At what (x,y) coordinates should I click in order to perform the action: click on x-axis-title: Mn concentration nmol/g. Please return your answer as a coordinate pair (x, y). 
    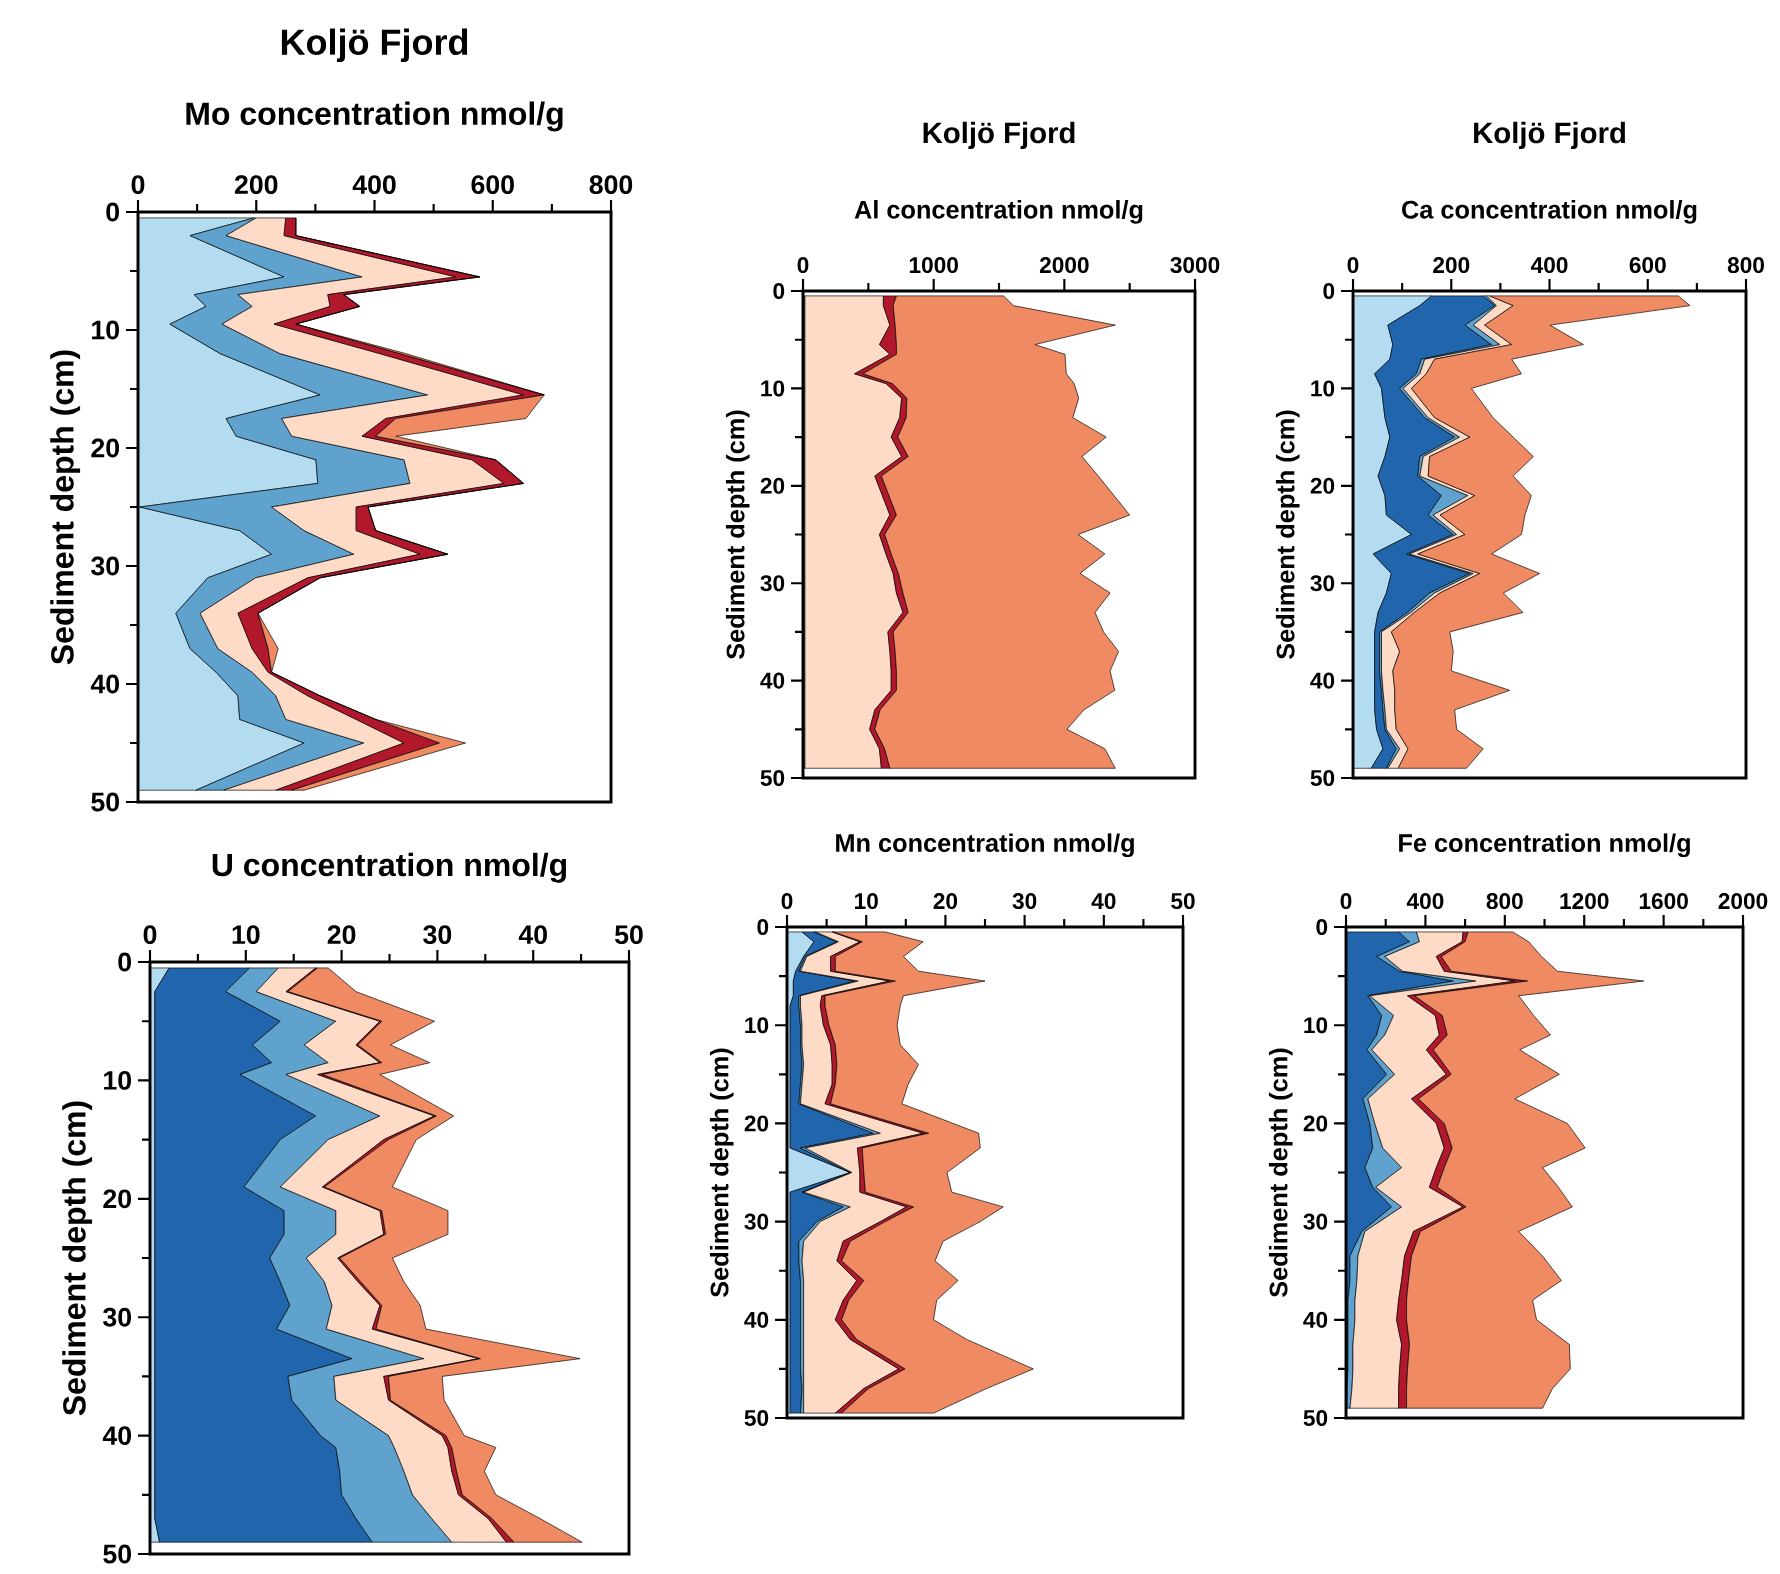
    Looking at the image, I should click on (985, 845).